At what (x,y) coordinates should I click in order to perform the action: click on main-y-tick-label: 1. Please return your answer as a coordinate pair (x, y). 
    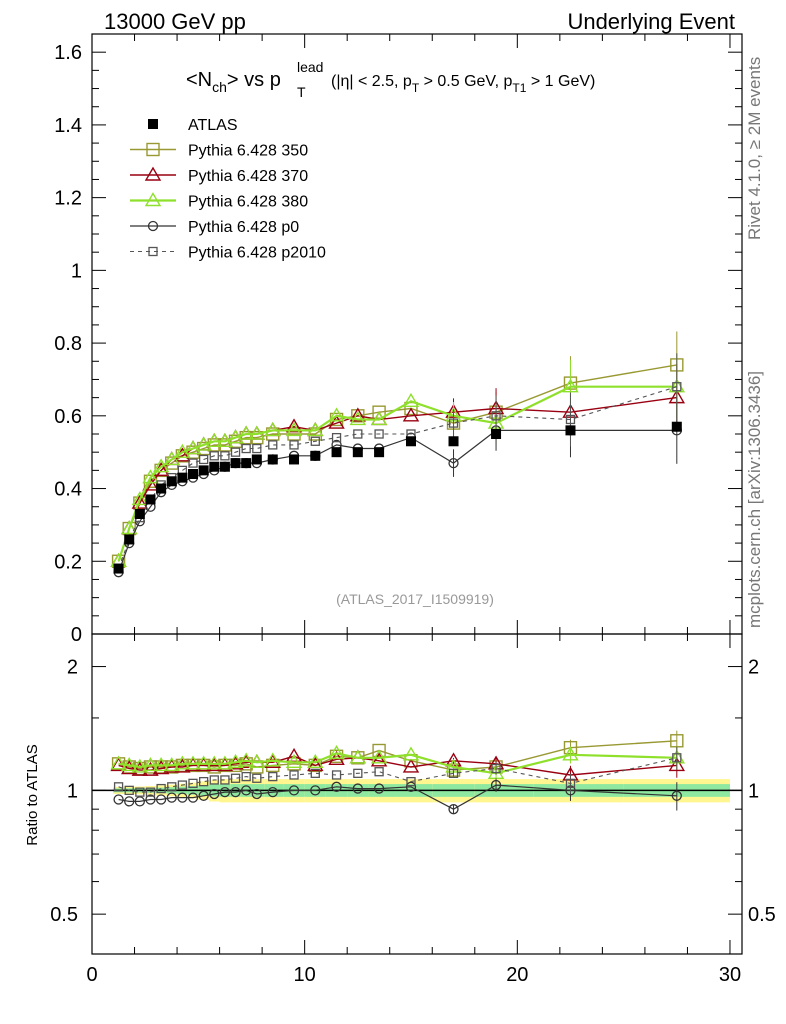
    Looking at the image, I should click on (76, 271).